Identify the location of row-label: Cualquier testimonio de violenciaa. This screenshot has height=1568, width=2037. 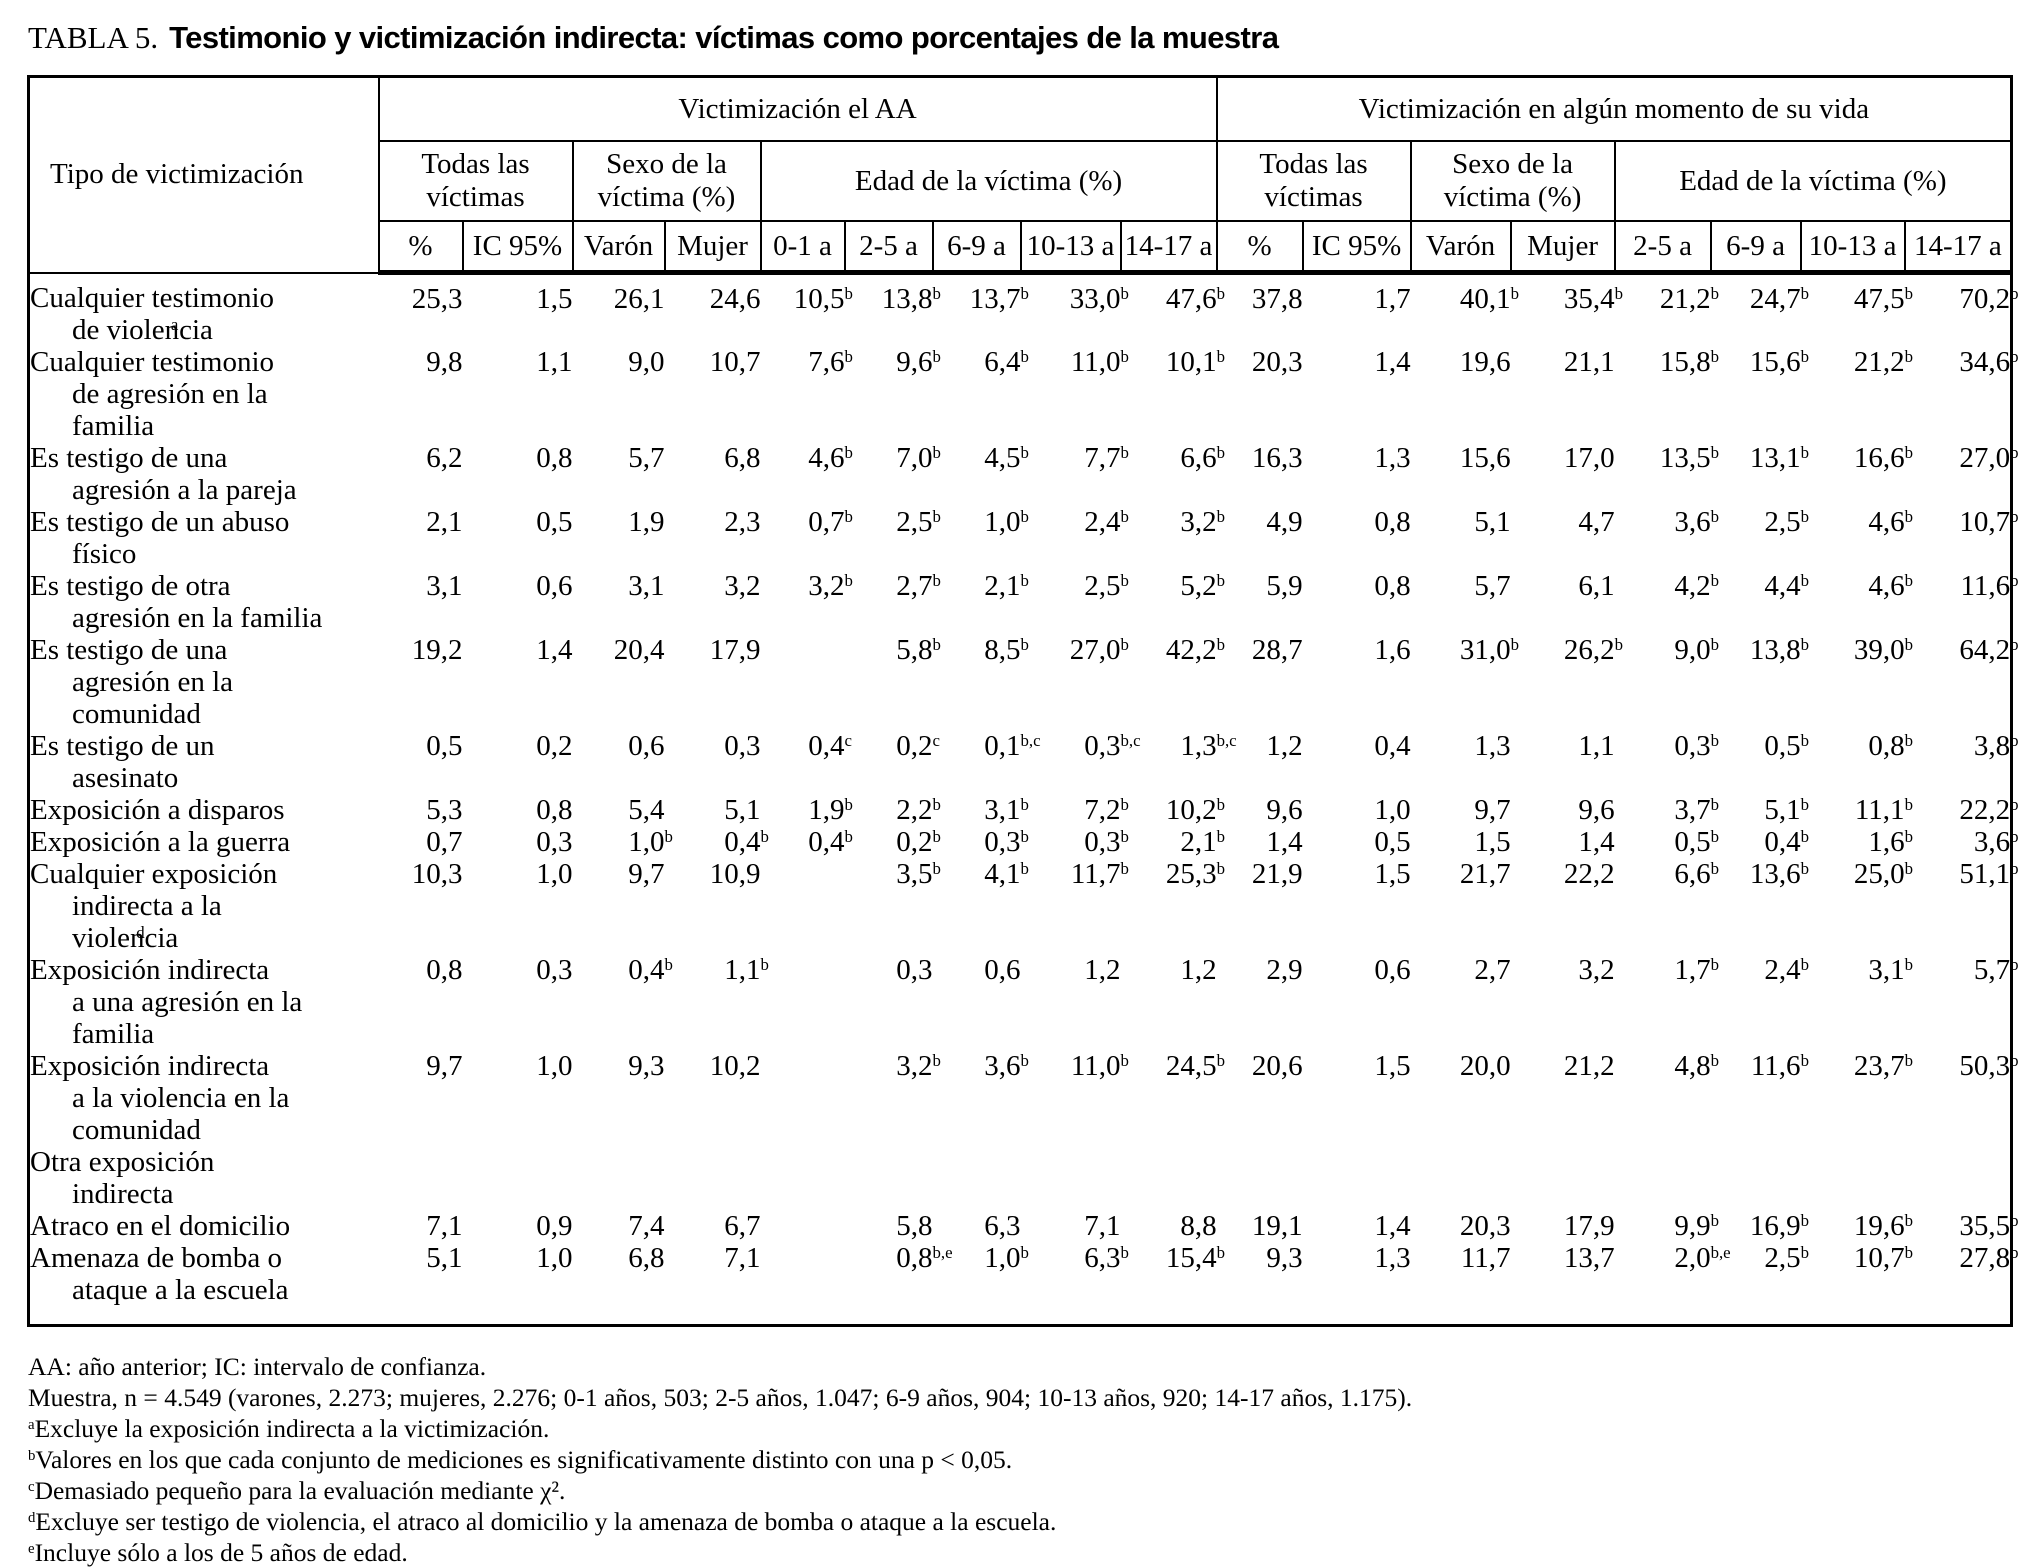
(152, 313).